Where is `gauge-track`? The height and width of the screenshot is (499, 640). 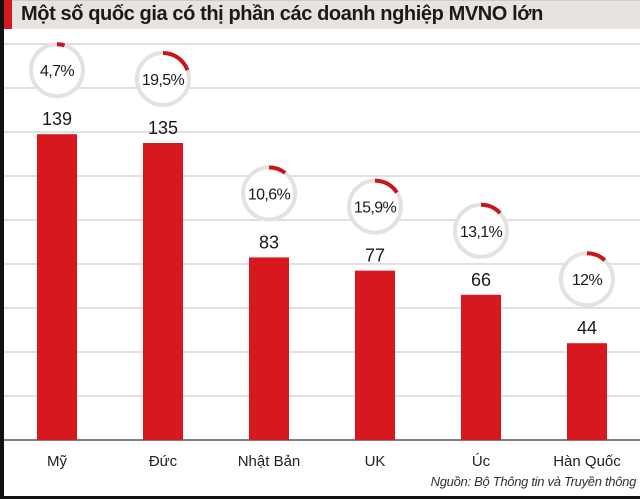 gauge-track is located at coordinates (57, 70).